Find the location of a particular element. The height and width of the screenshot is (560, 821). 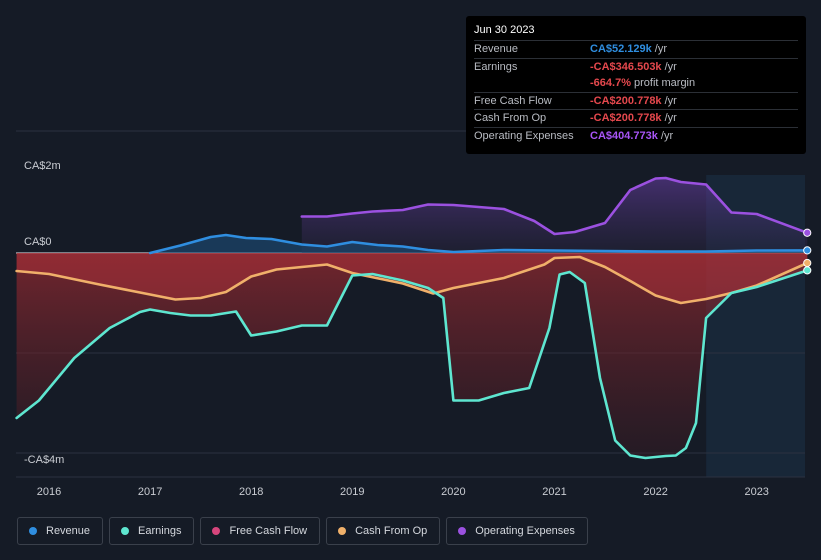

operating-expenses-line is located at coordinates (554, 206).